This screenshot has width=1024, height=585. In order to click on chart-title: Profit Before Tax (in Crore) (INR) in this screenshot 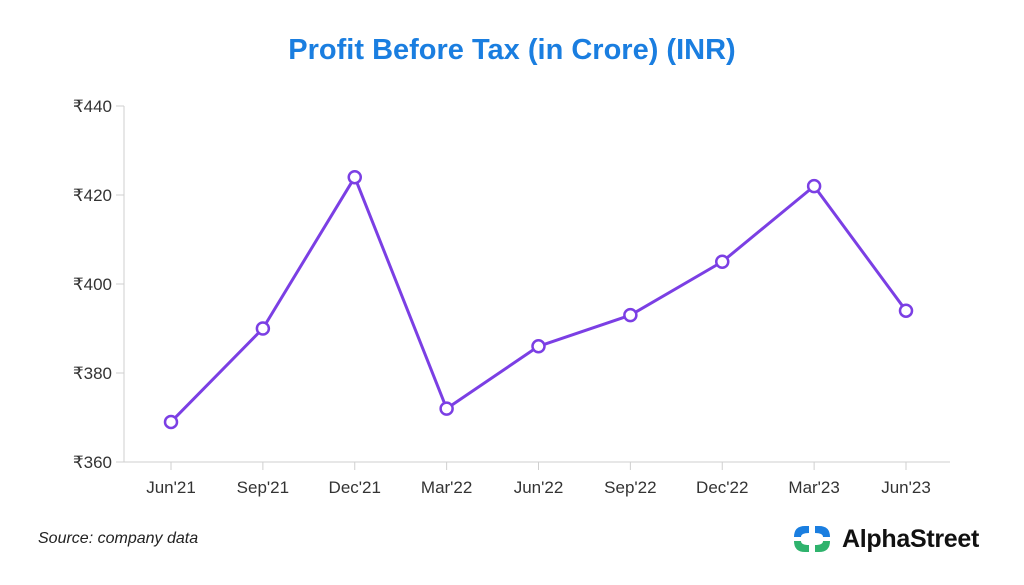, I will do `click(512, 50)`.